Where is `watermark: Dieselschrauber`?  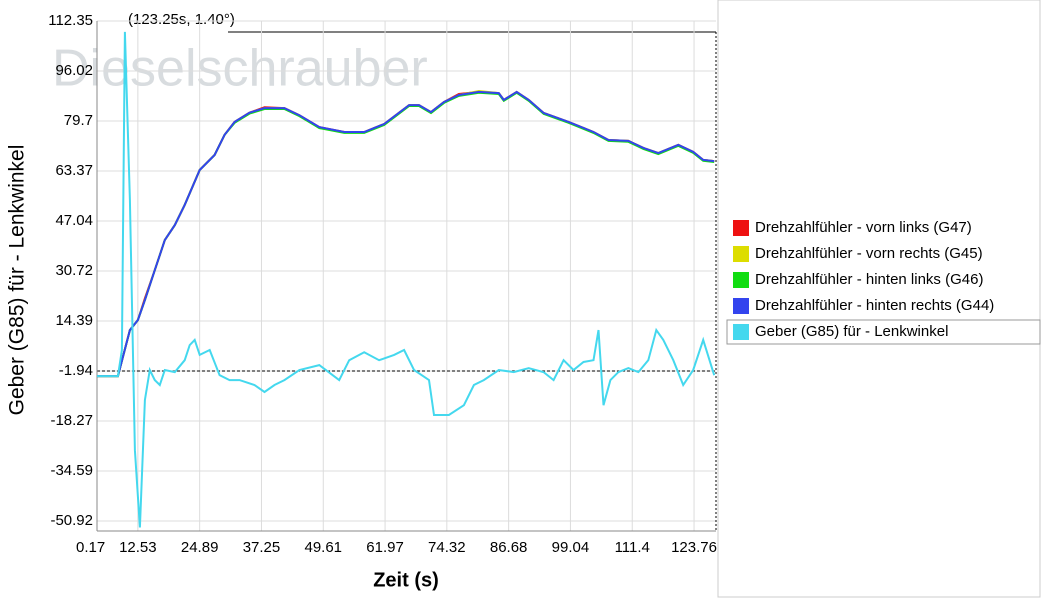 watermark: Dieselschrauber is located at coordinates (240, 69).